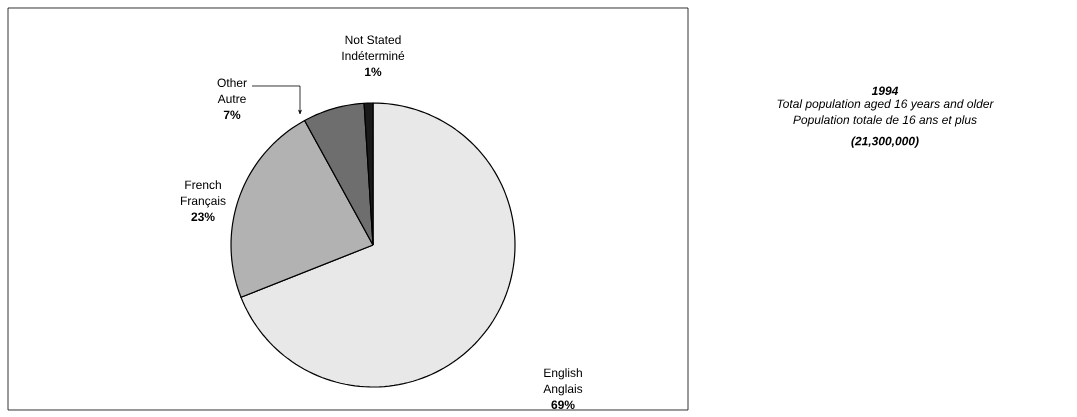  Describe the element at coordinates (232, 114) in the screenshot. I see `data-label: 7%` at that location.